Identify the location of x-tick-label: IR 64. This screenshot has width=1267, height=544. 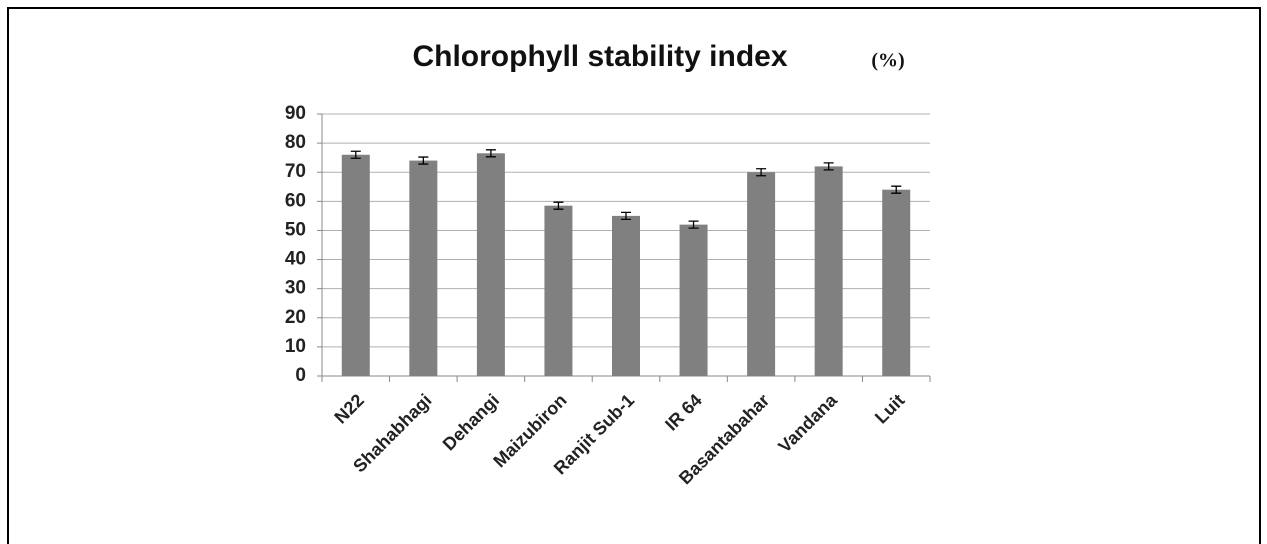
(683, 412).